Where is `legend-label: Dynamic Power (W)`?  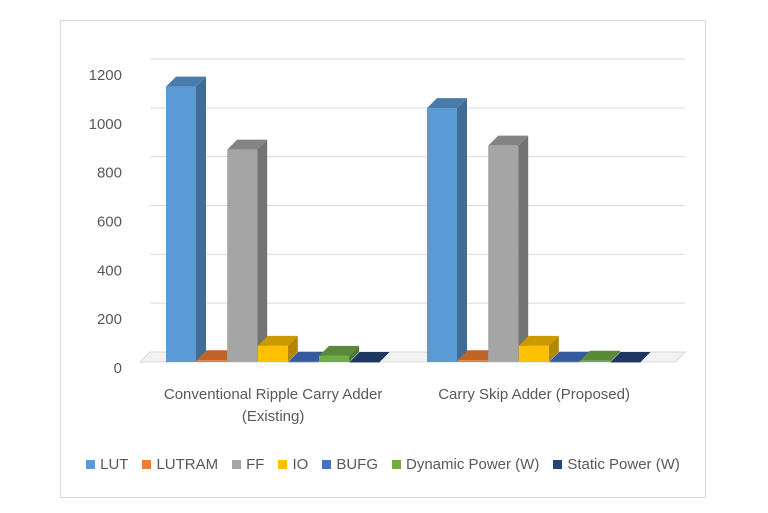 legend-label: Dynamic Power (W) is located at coordinates (472, 464).